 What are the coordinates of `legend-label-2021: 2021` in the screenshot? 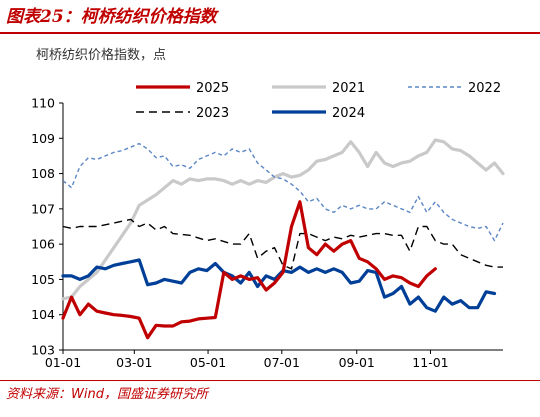 It's located at (348, 88).